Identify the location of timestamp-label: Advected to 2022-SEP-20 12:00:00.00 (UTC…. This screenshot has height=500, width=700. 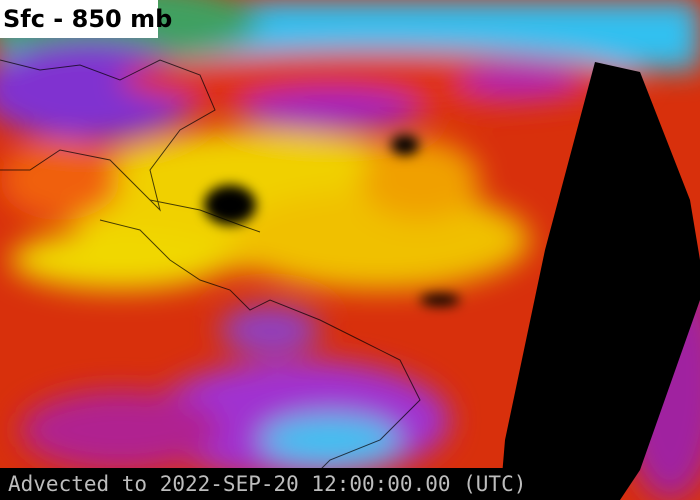
(280, 484).